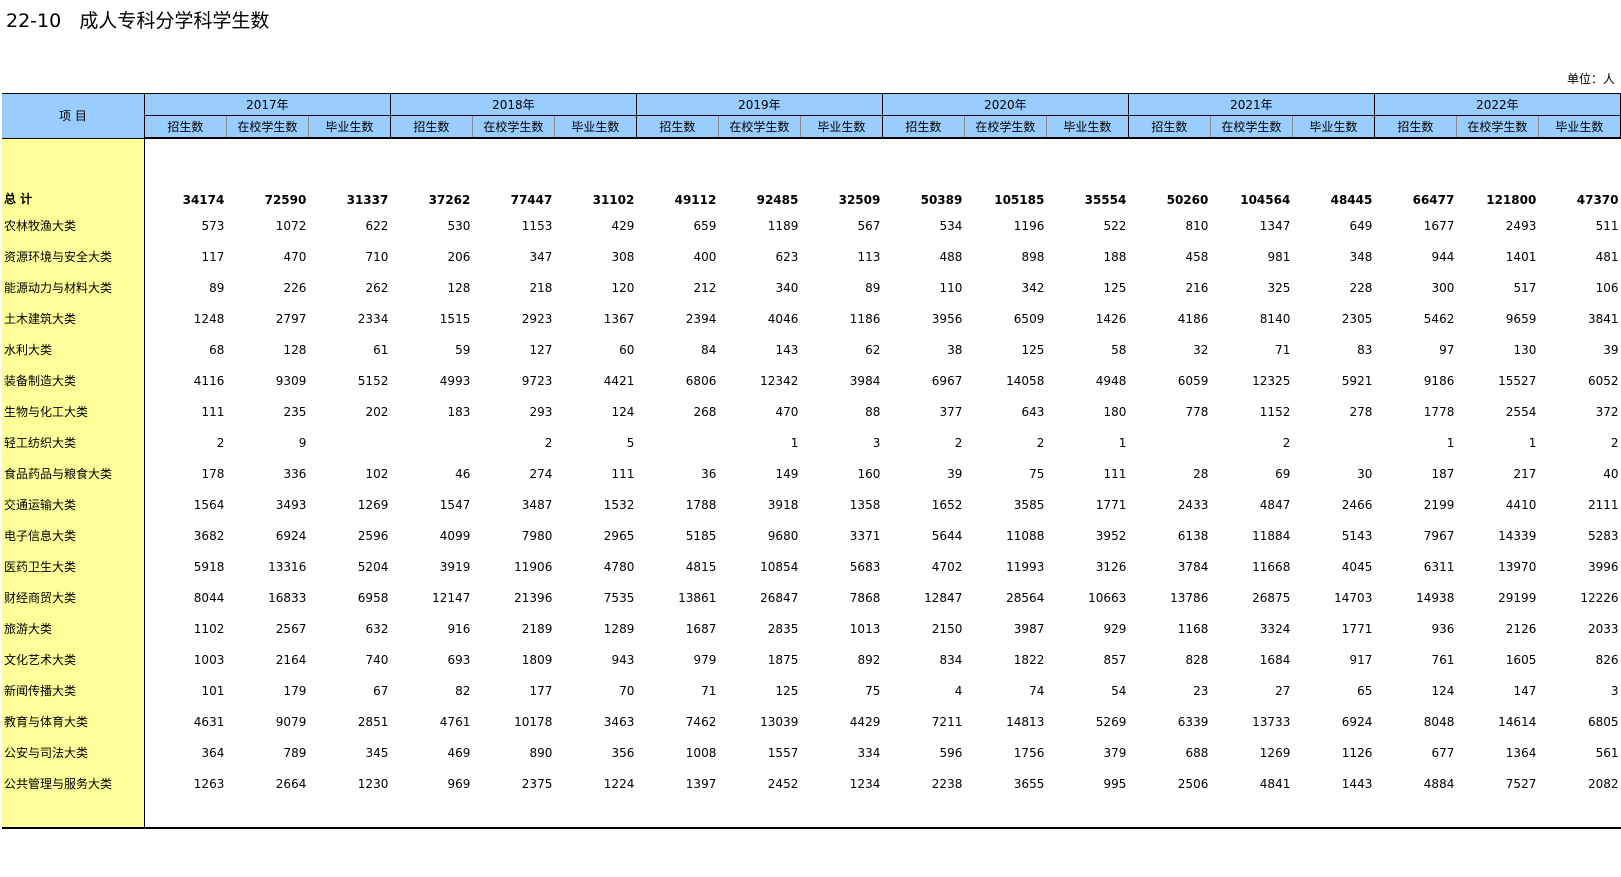 The width and height of the screenshot is (1621, 877). Describe the element at coordinates (203, 200) in the screenshot. I see `table-cell: 34174` at that location.